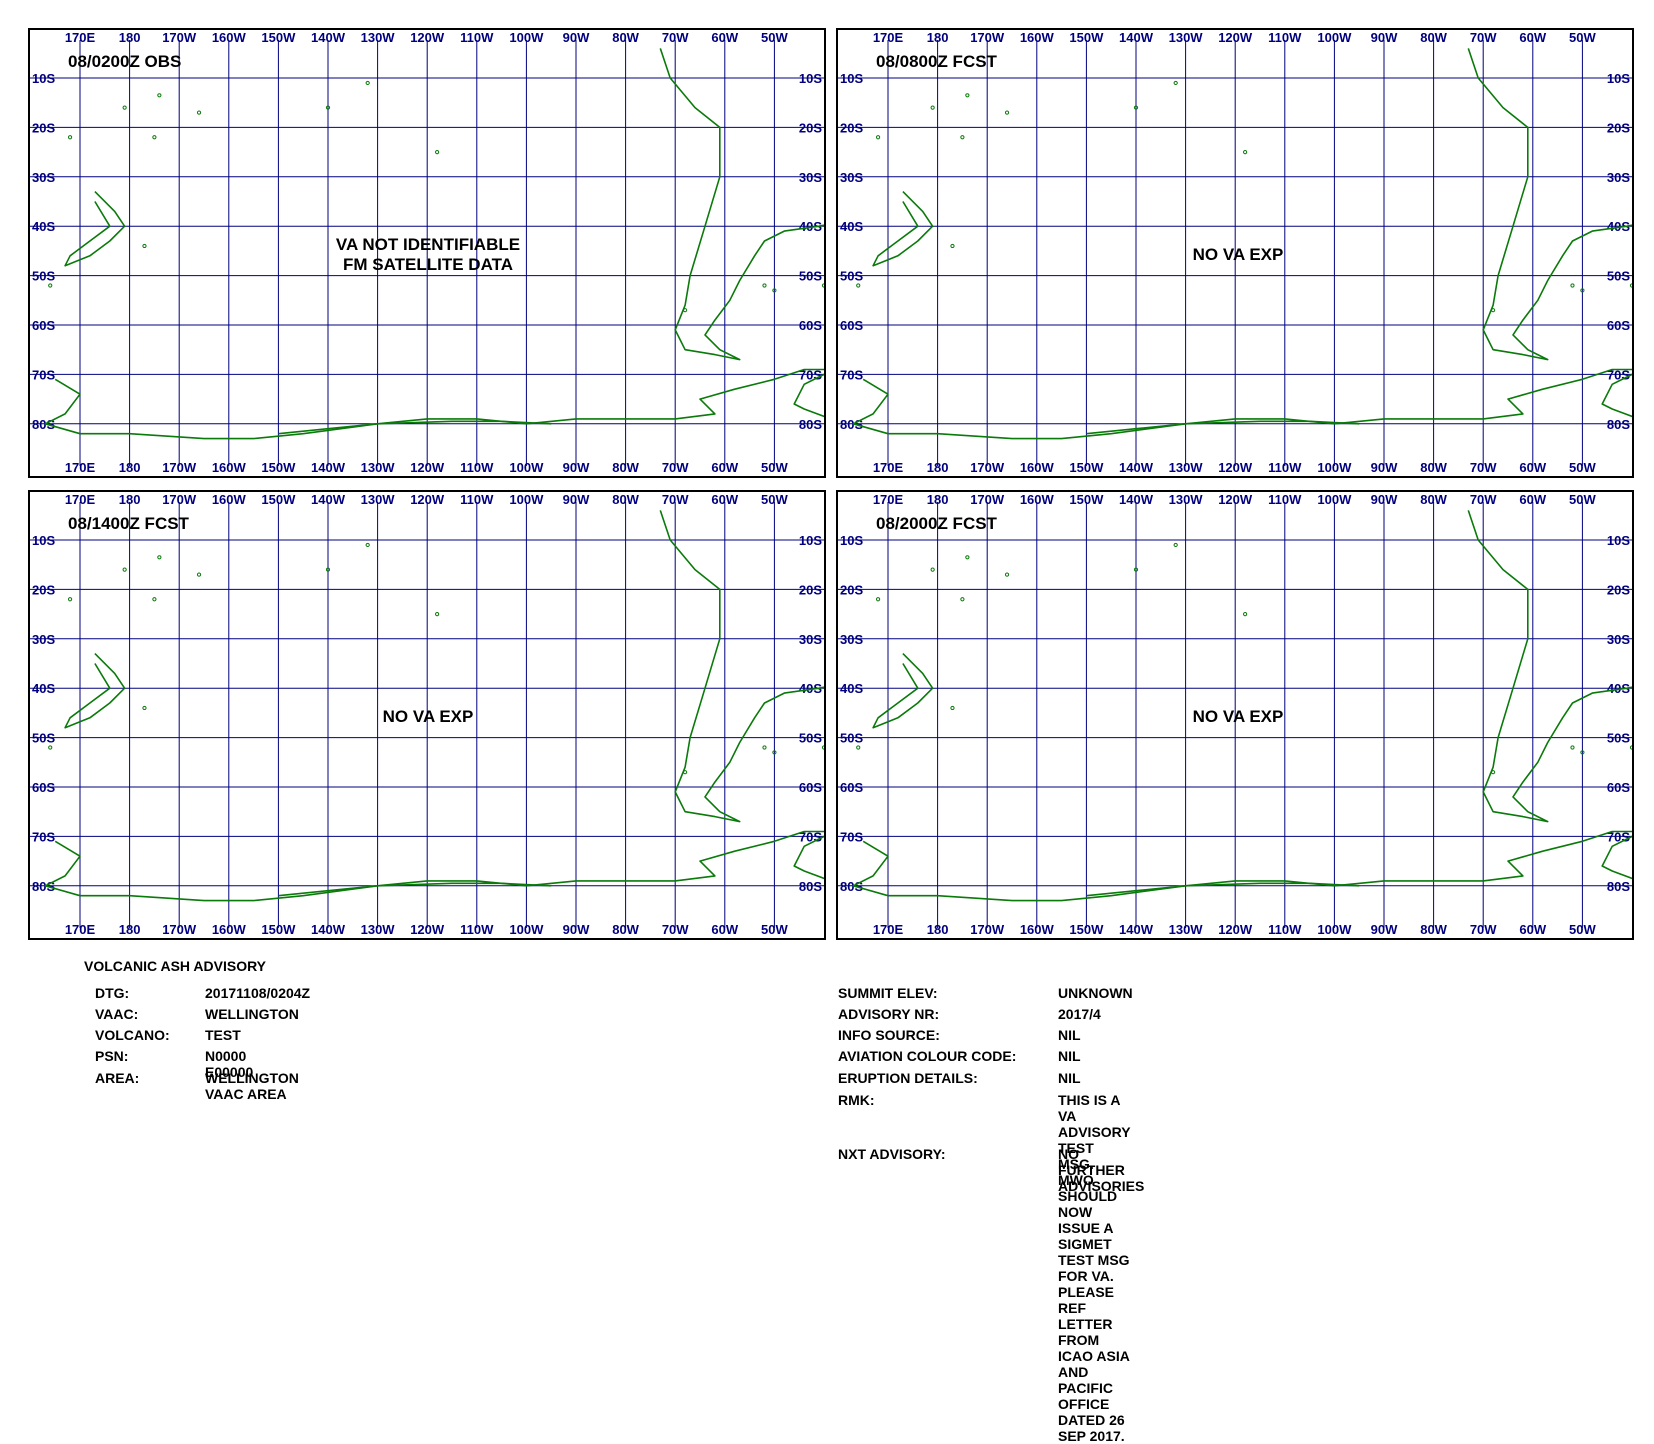  Describe the element at coordinates (1235, 929) in the screenshot. I see `lon-label-bottom: 120W` at that location.